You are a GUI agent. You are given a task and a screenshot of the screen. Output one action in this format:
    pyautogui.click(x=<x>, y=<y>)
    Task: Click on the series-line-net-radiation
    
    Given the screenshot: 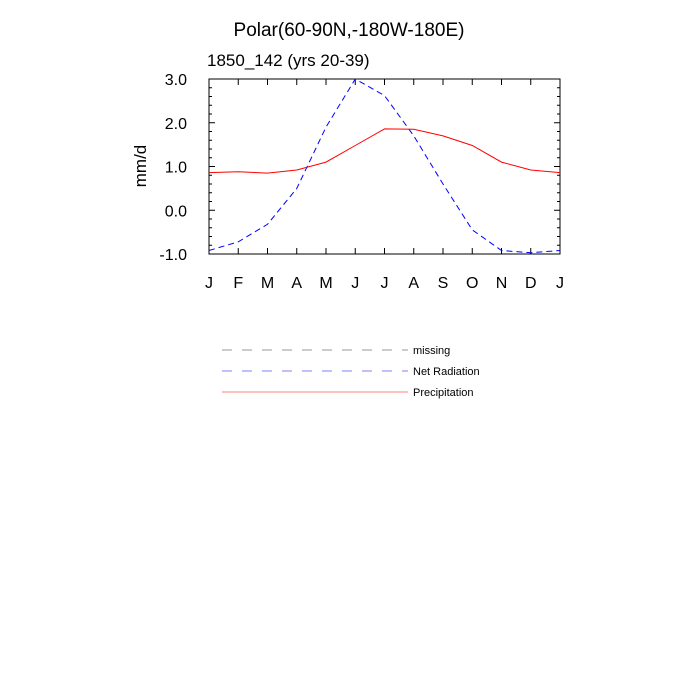 What is the action you would take?
    pyautogui.click(x=384, y=166)
    